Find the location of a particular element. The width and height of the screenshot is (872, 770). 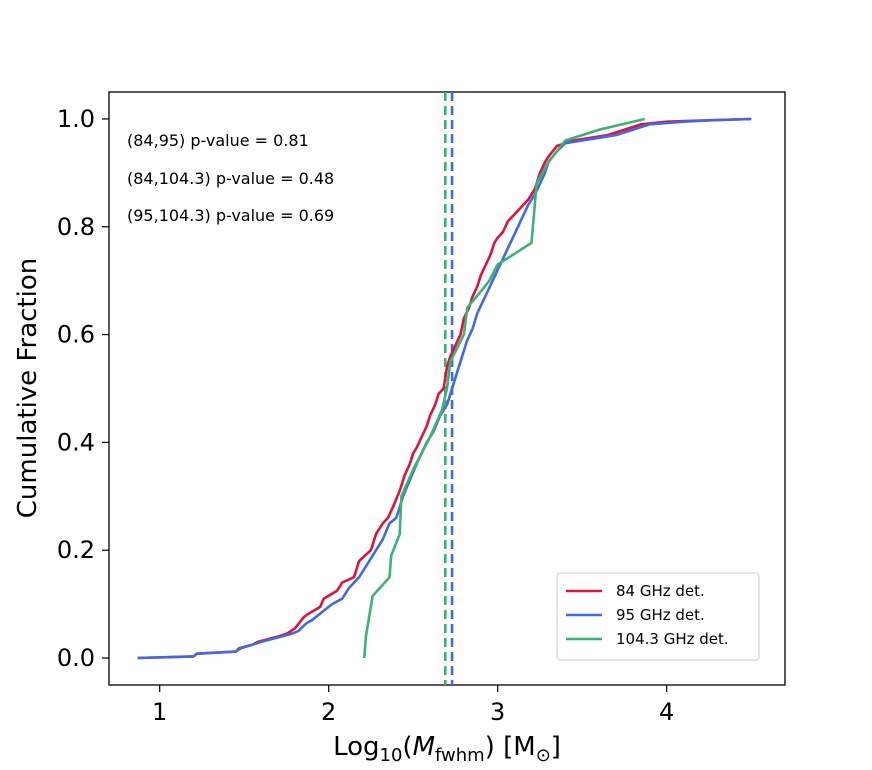

legend-entries: 84 GHz det. 95 GHz det. 104.3 GHz det. is located at coordinates (647, 615).